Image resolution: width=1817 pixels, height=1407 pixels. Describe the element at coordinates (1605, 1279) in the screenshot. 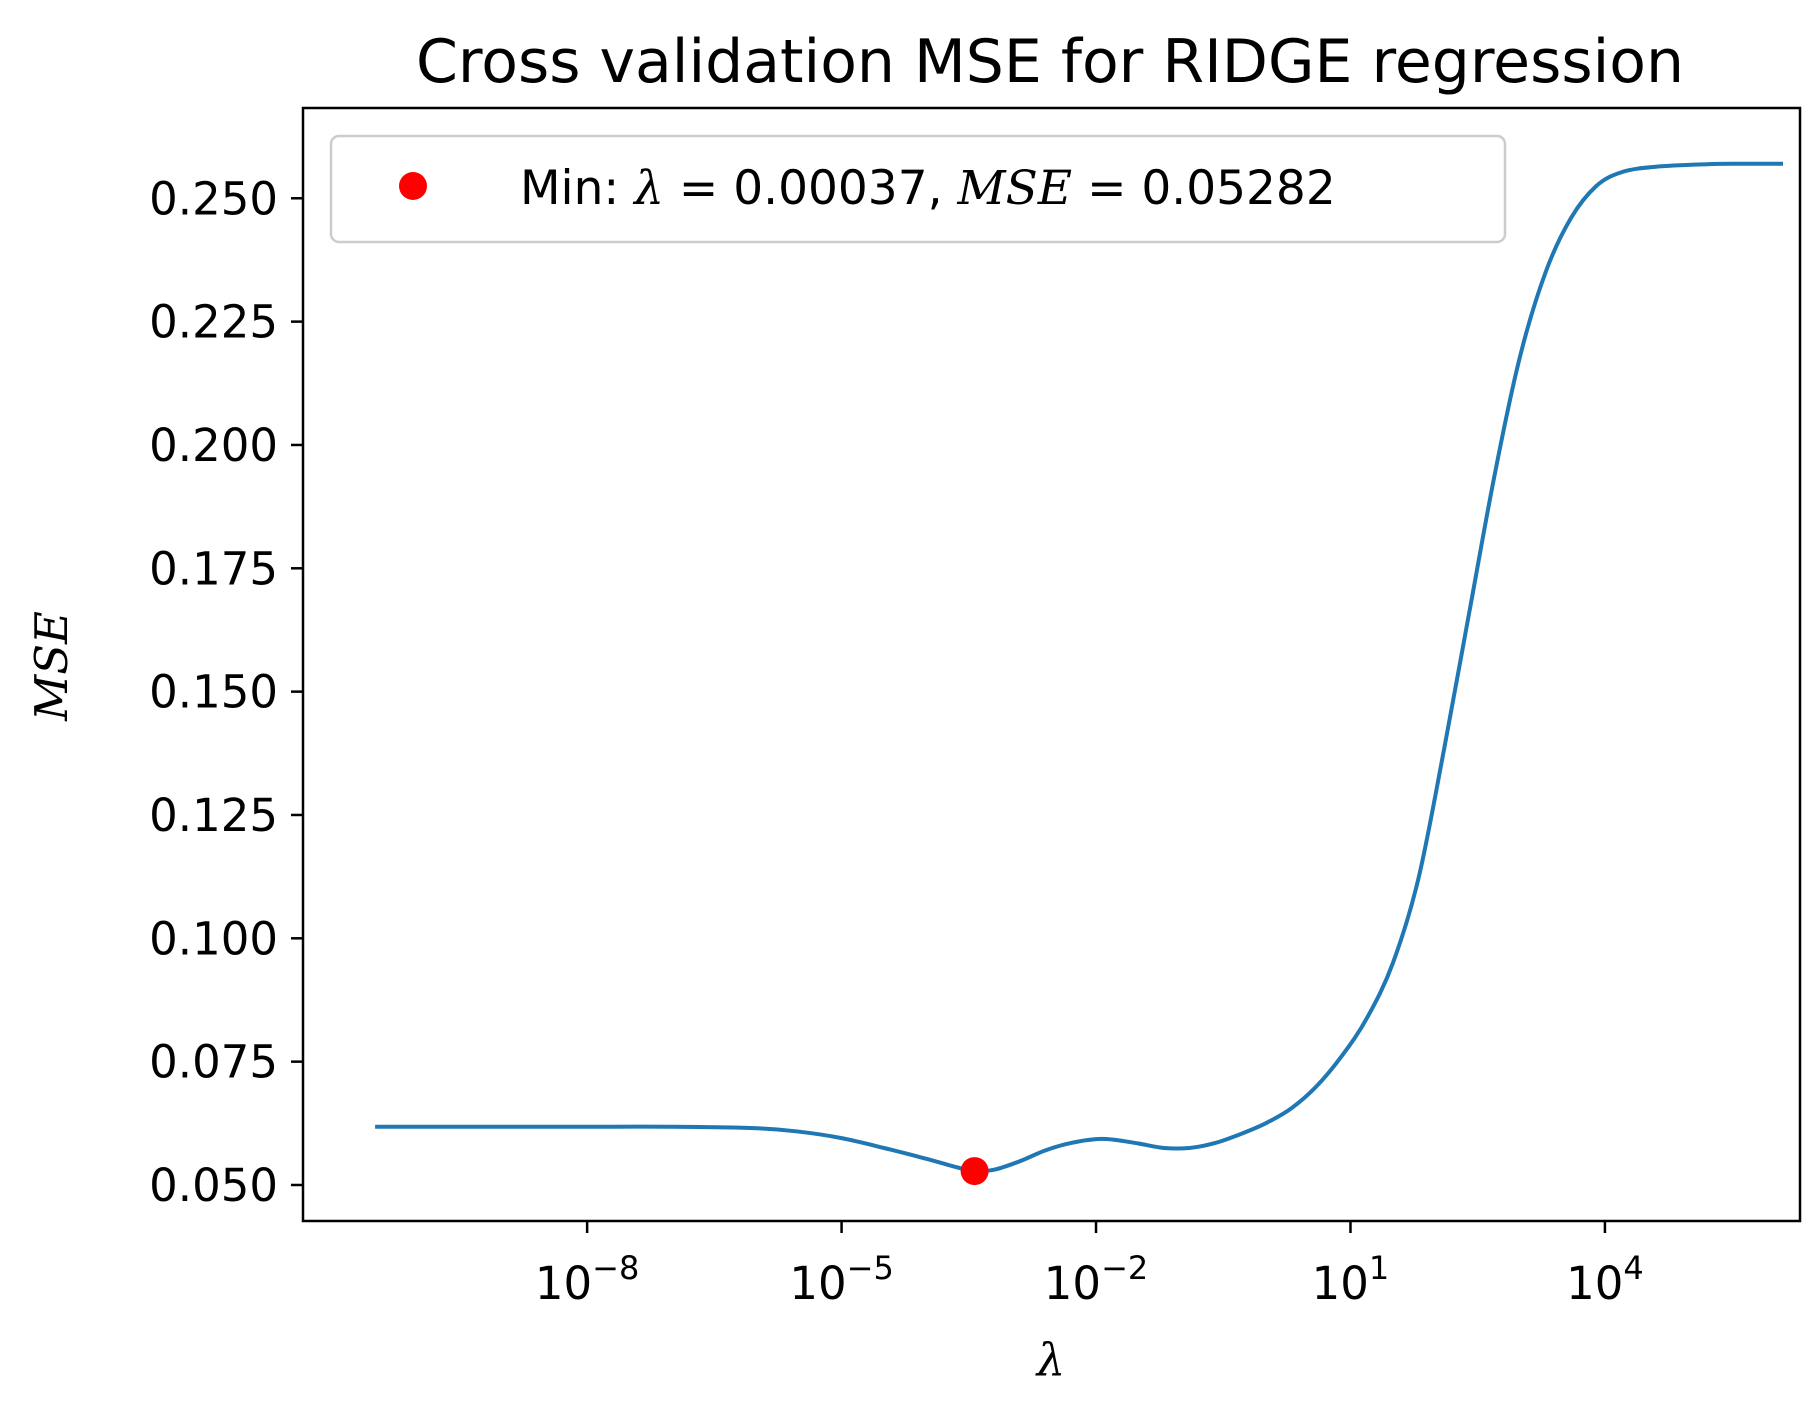

I see `x-tick-label: 10⁴` at that location.